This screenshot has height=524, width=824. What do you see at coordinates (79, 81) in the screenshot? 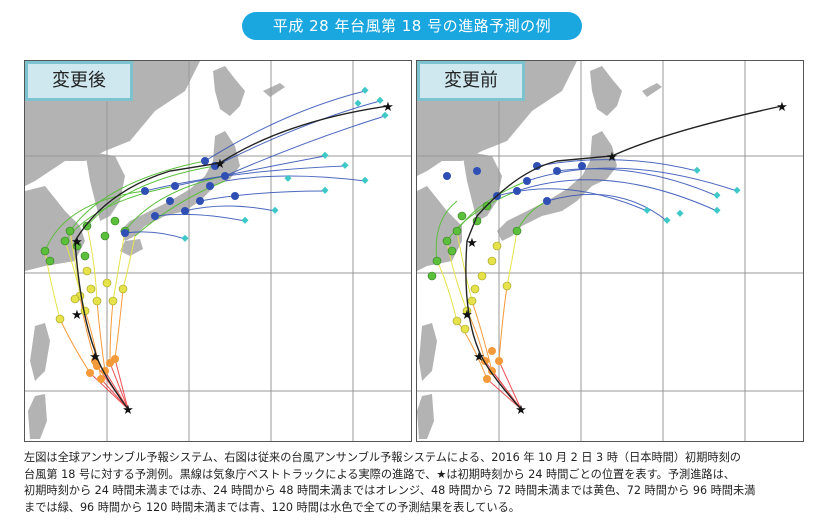
I see `panel-label-after: 変更後` at bounding box center [79, 81].